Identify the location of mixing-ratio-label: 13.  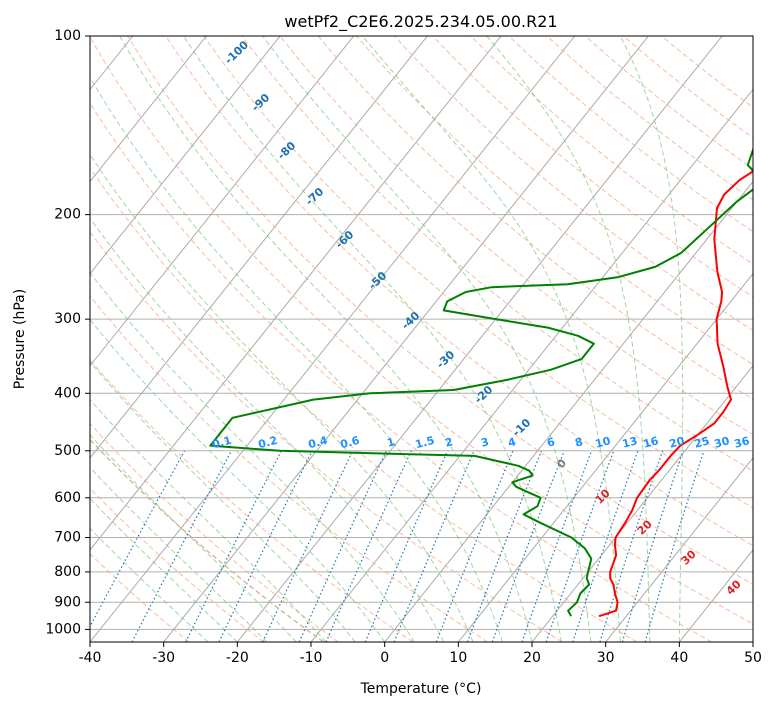
(630, 442).